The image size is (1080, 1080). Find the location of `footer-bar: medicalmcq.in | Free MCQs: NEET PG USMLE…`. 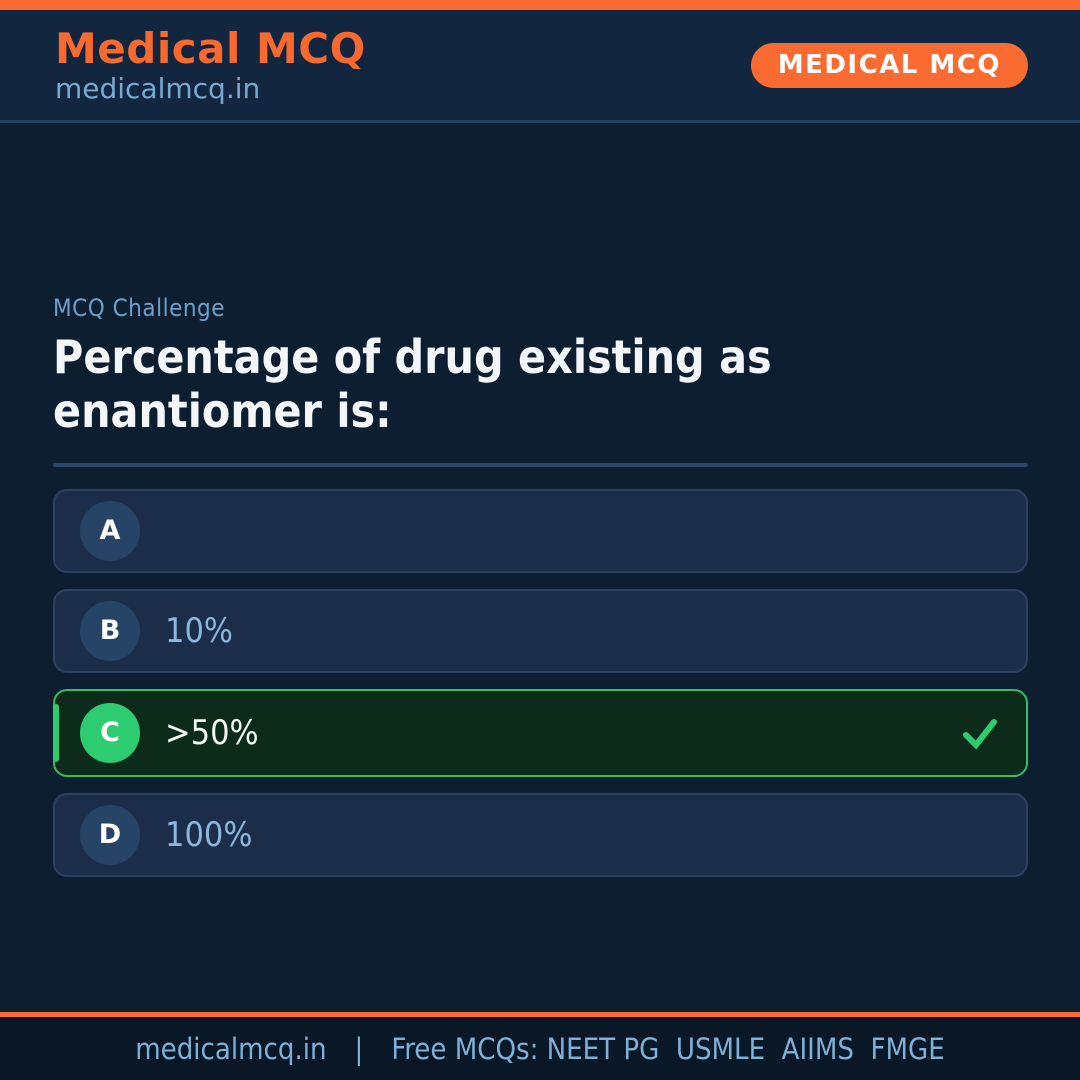

footer-bar: medicalmcq.in | Free MCQs: NEET PG USMLE… is located at coordinates (540, 1048).